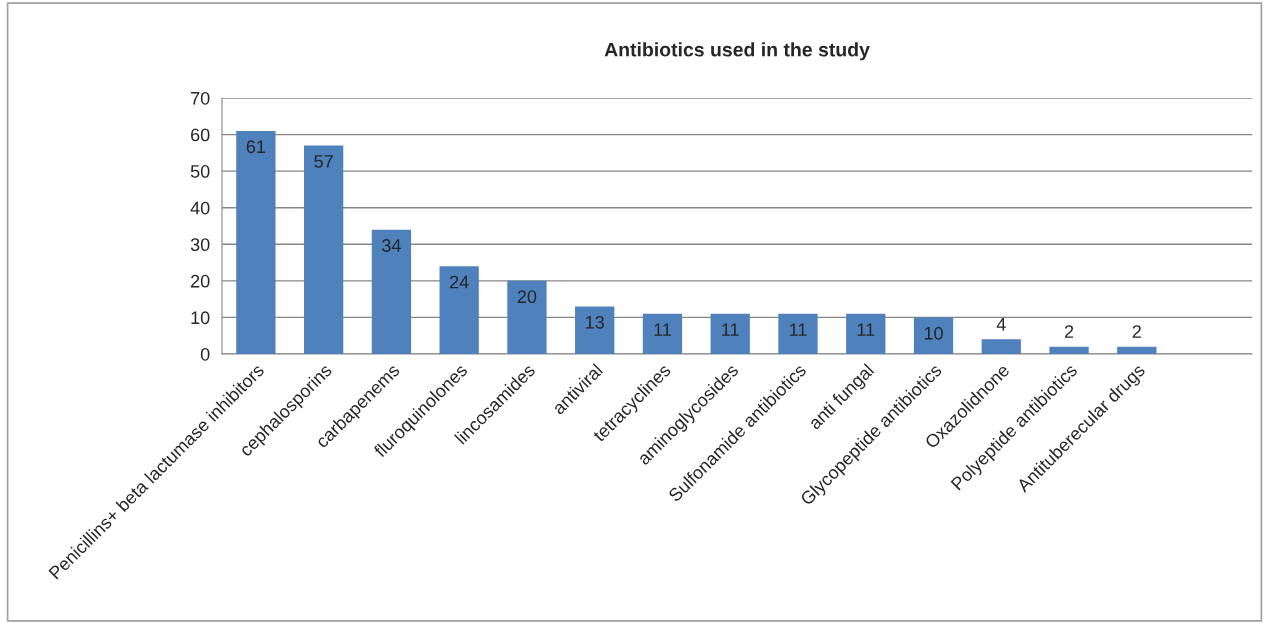  I want to click on y-tick-label: 40, so click(200, 208).